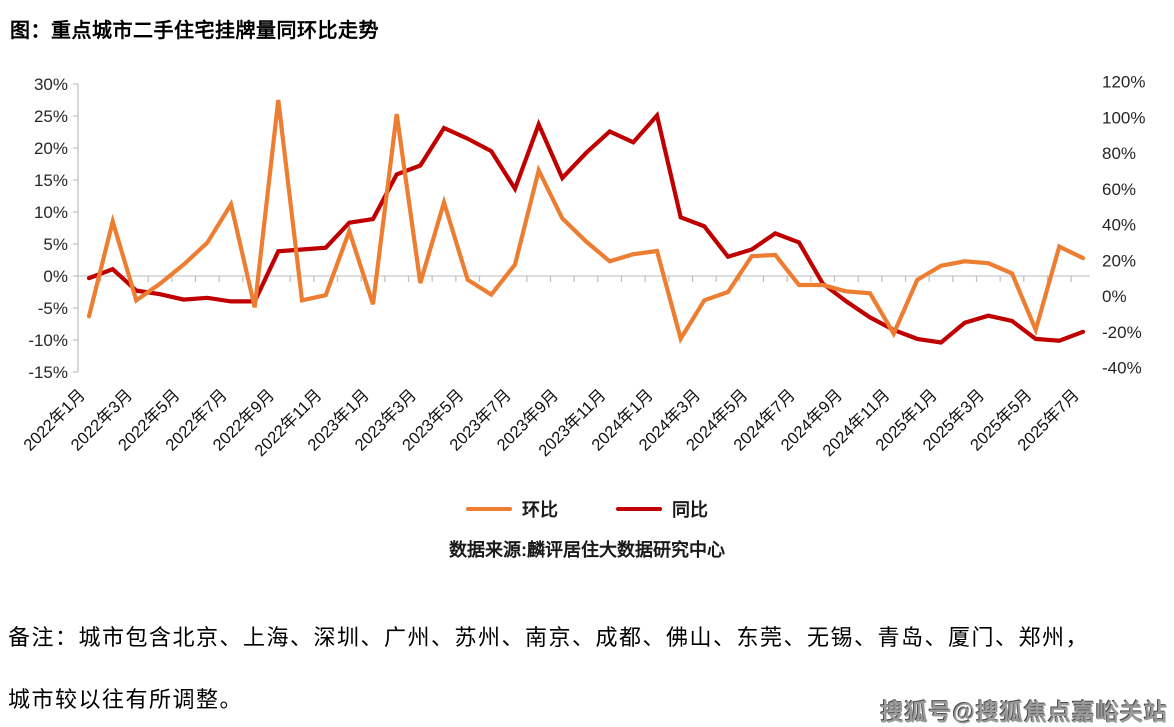 This screenshot has width=1174, height=727. I want to click on legend-item-yoy: 同比, so click(662, 509).